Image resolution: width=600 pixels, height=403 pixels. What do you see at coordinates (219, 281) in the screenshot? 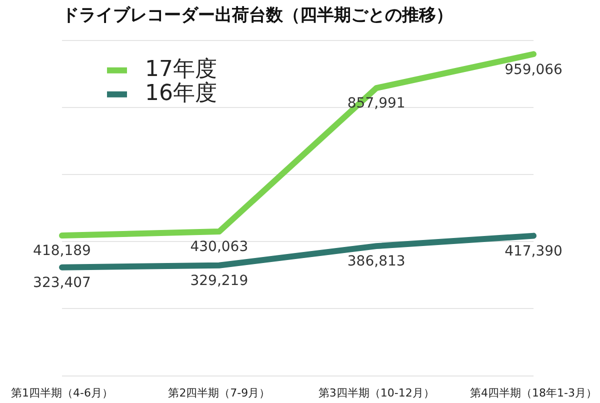
I see `data-label: 329,219` at bounding box center [219, 281].